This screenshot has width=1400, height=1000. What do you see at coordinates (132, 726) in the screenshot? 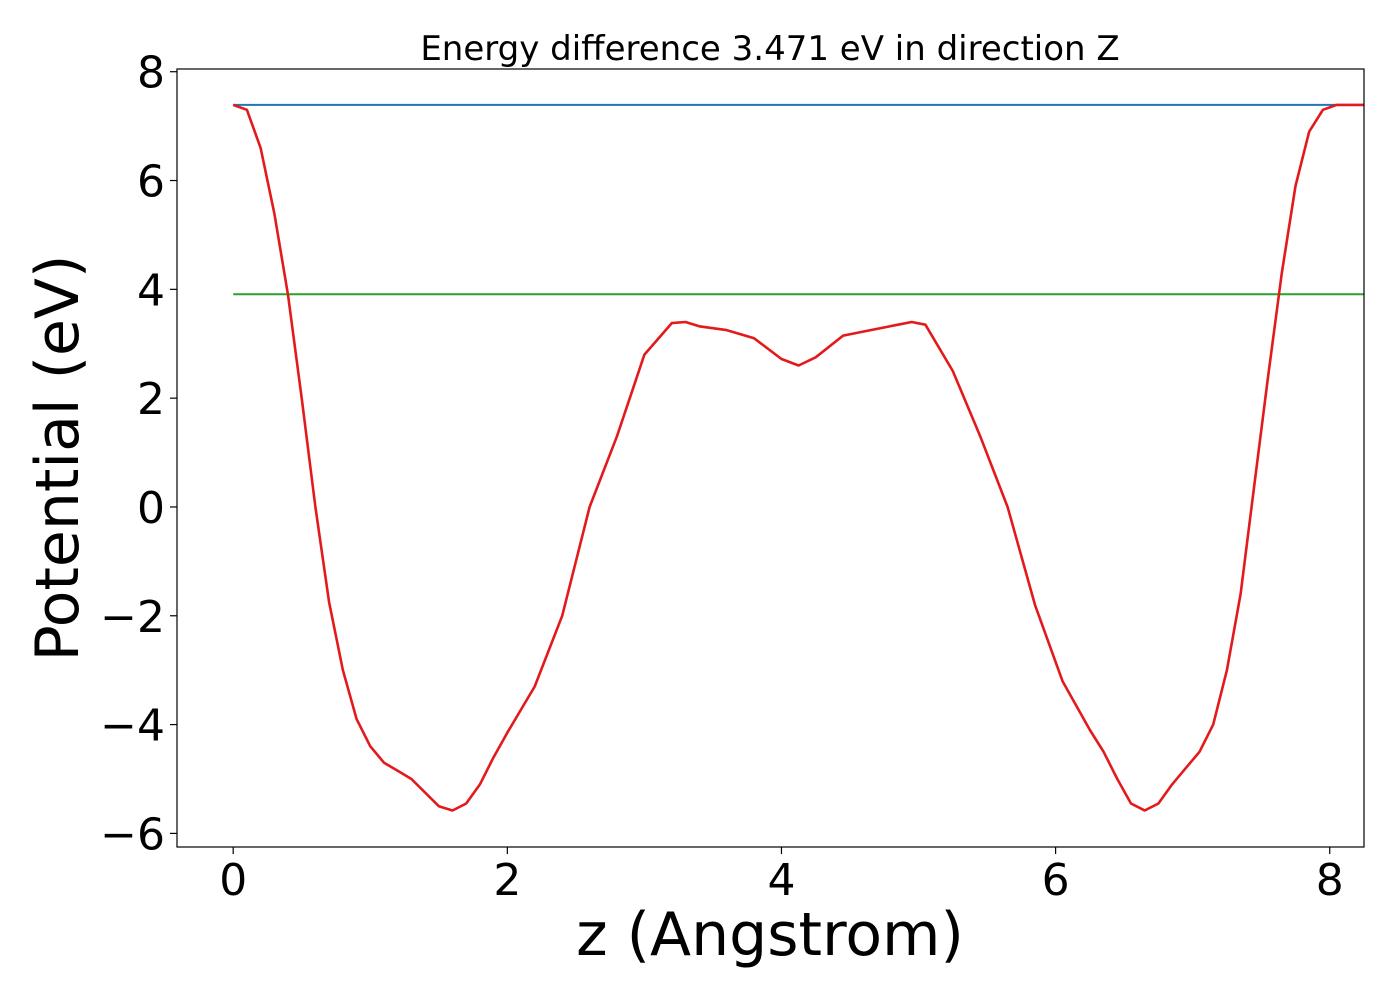
I see `y-tick-label: −4` at bounding box center [132, 726].